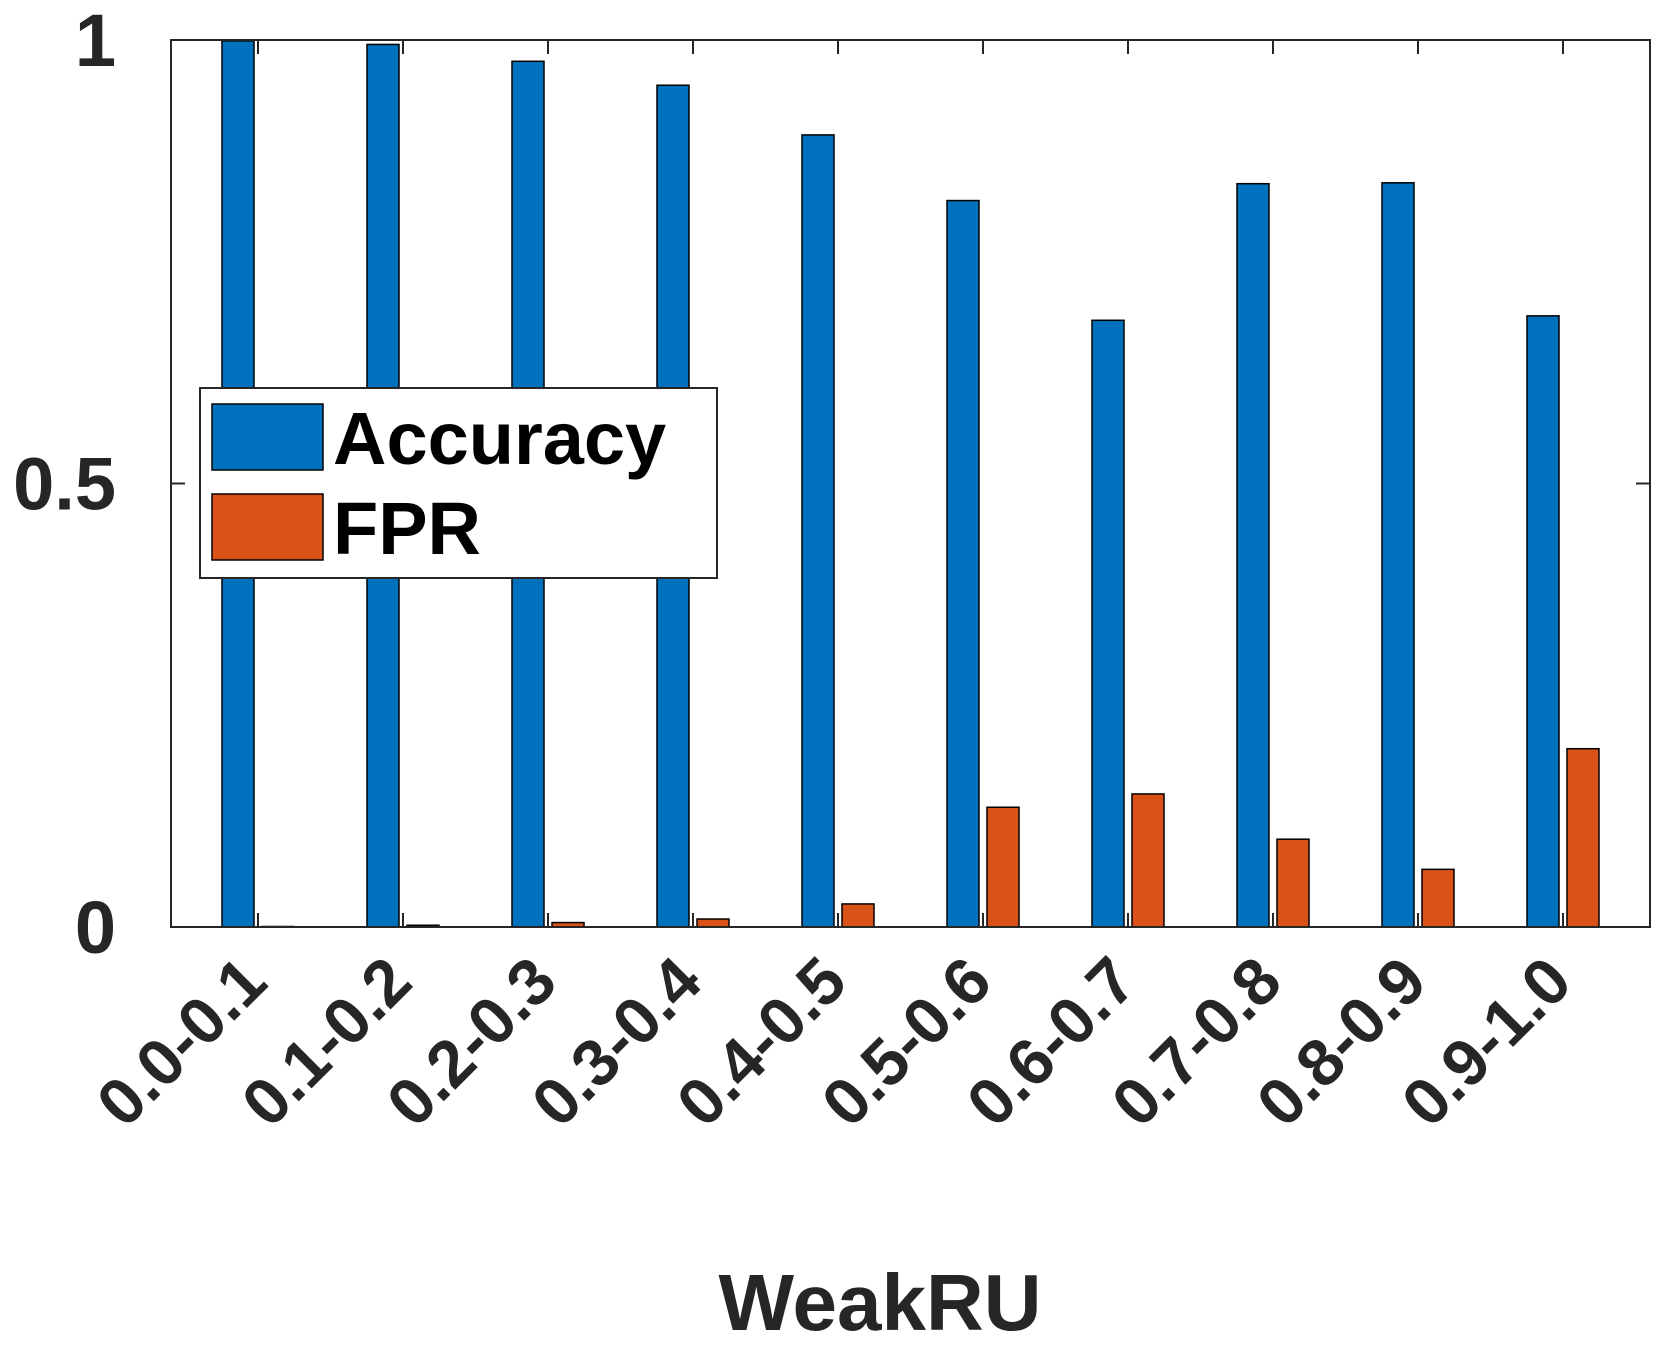 This screenshot has height=1346, width=1660. I want to click on bar-accuracy-0.4-0.5, so click(818, 531).